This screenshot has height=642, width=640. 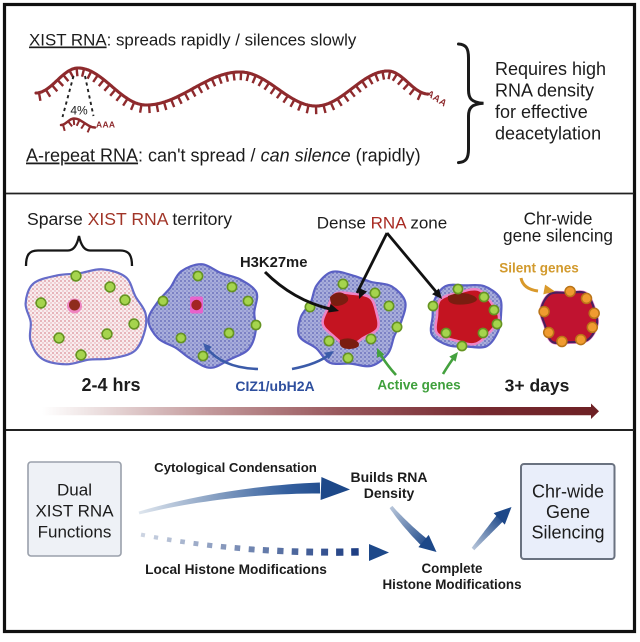 I want to click on svg-text: Histone Modifications, so click(x=451, y=584).